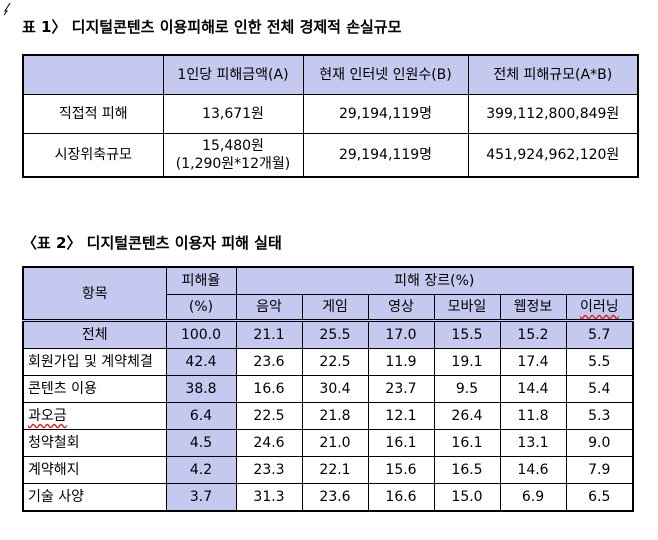 This screenshot has height=540, width=658. I want to click on genre-value: 15.0, so click(467, 497).